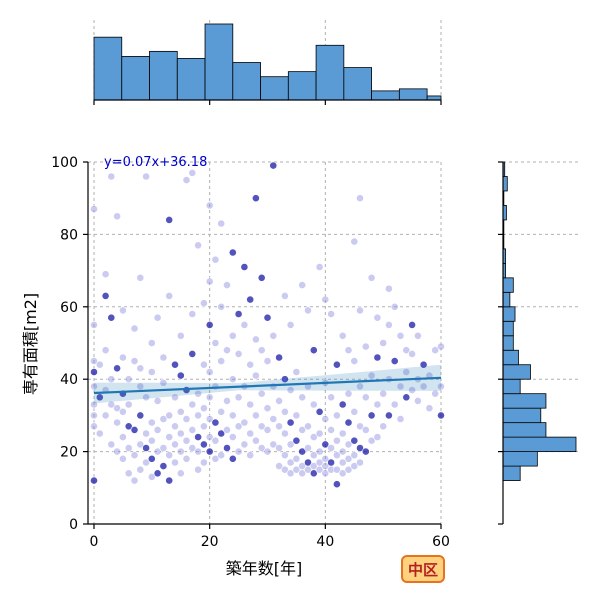  Describe the element at coordinates (69, 380) in the screenshot. I see `y-tick-label: 40` at that location.